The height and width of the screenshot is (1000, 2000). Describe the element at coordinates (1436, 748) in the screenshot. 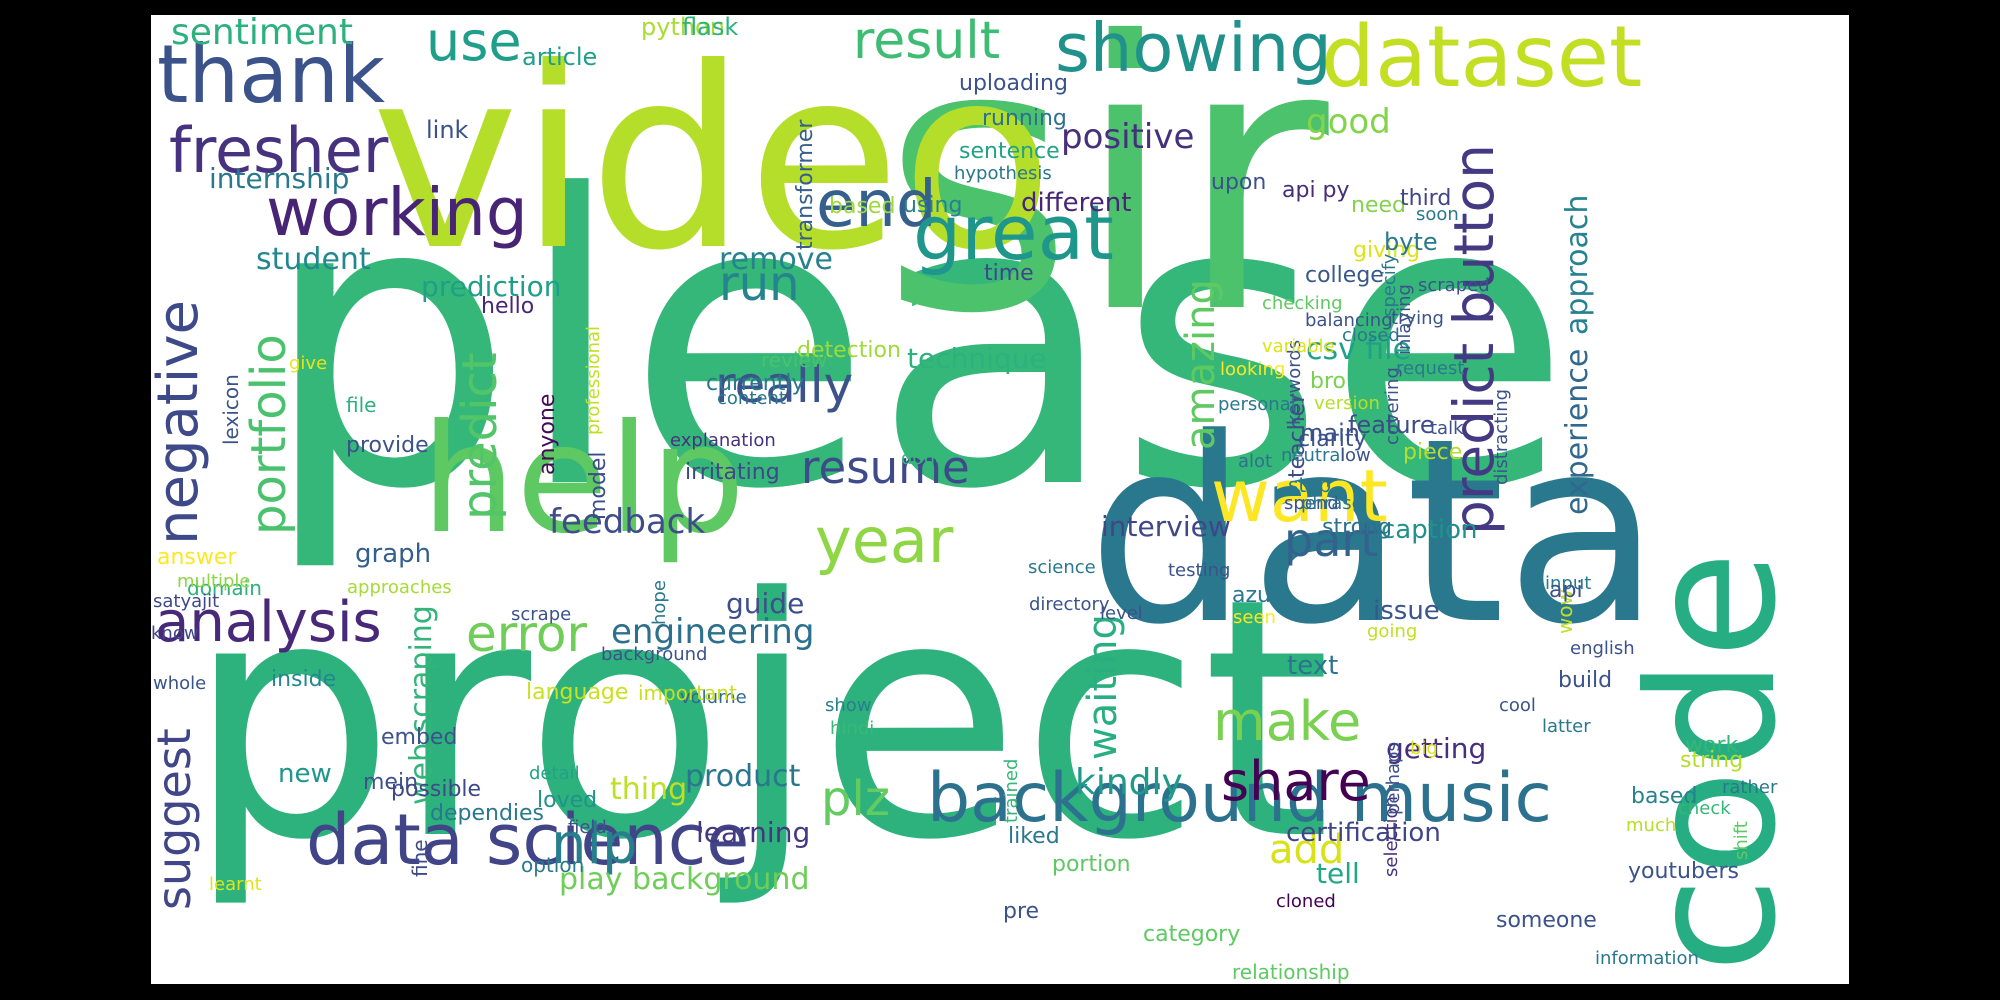

I see `word-getting: getting` at that location.